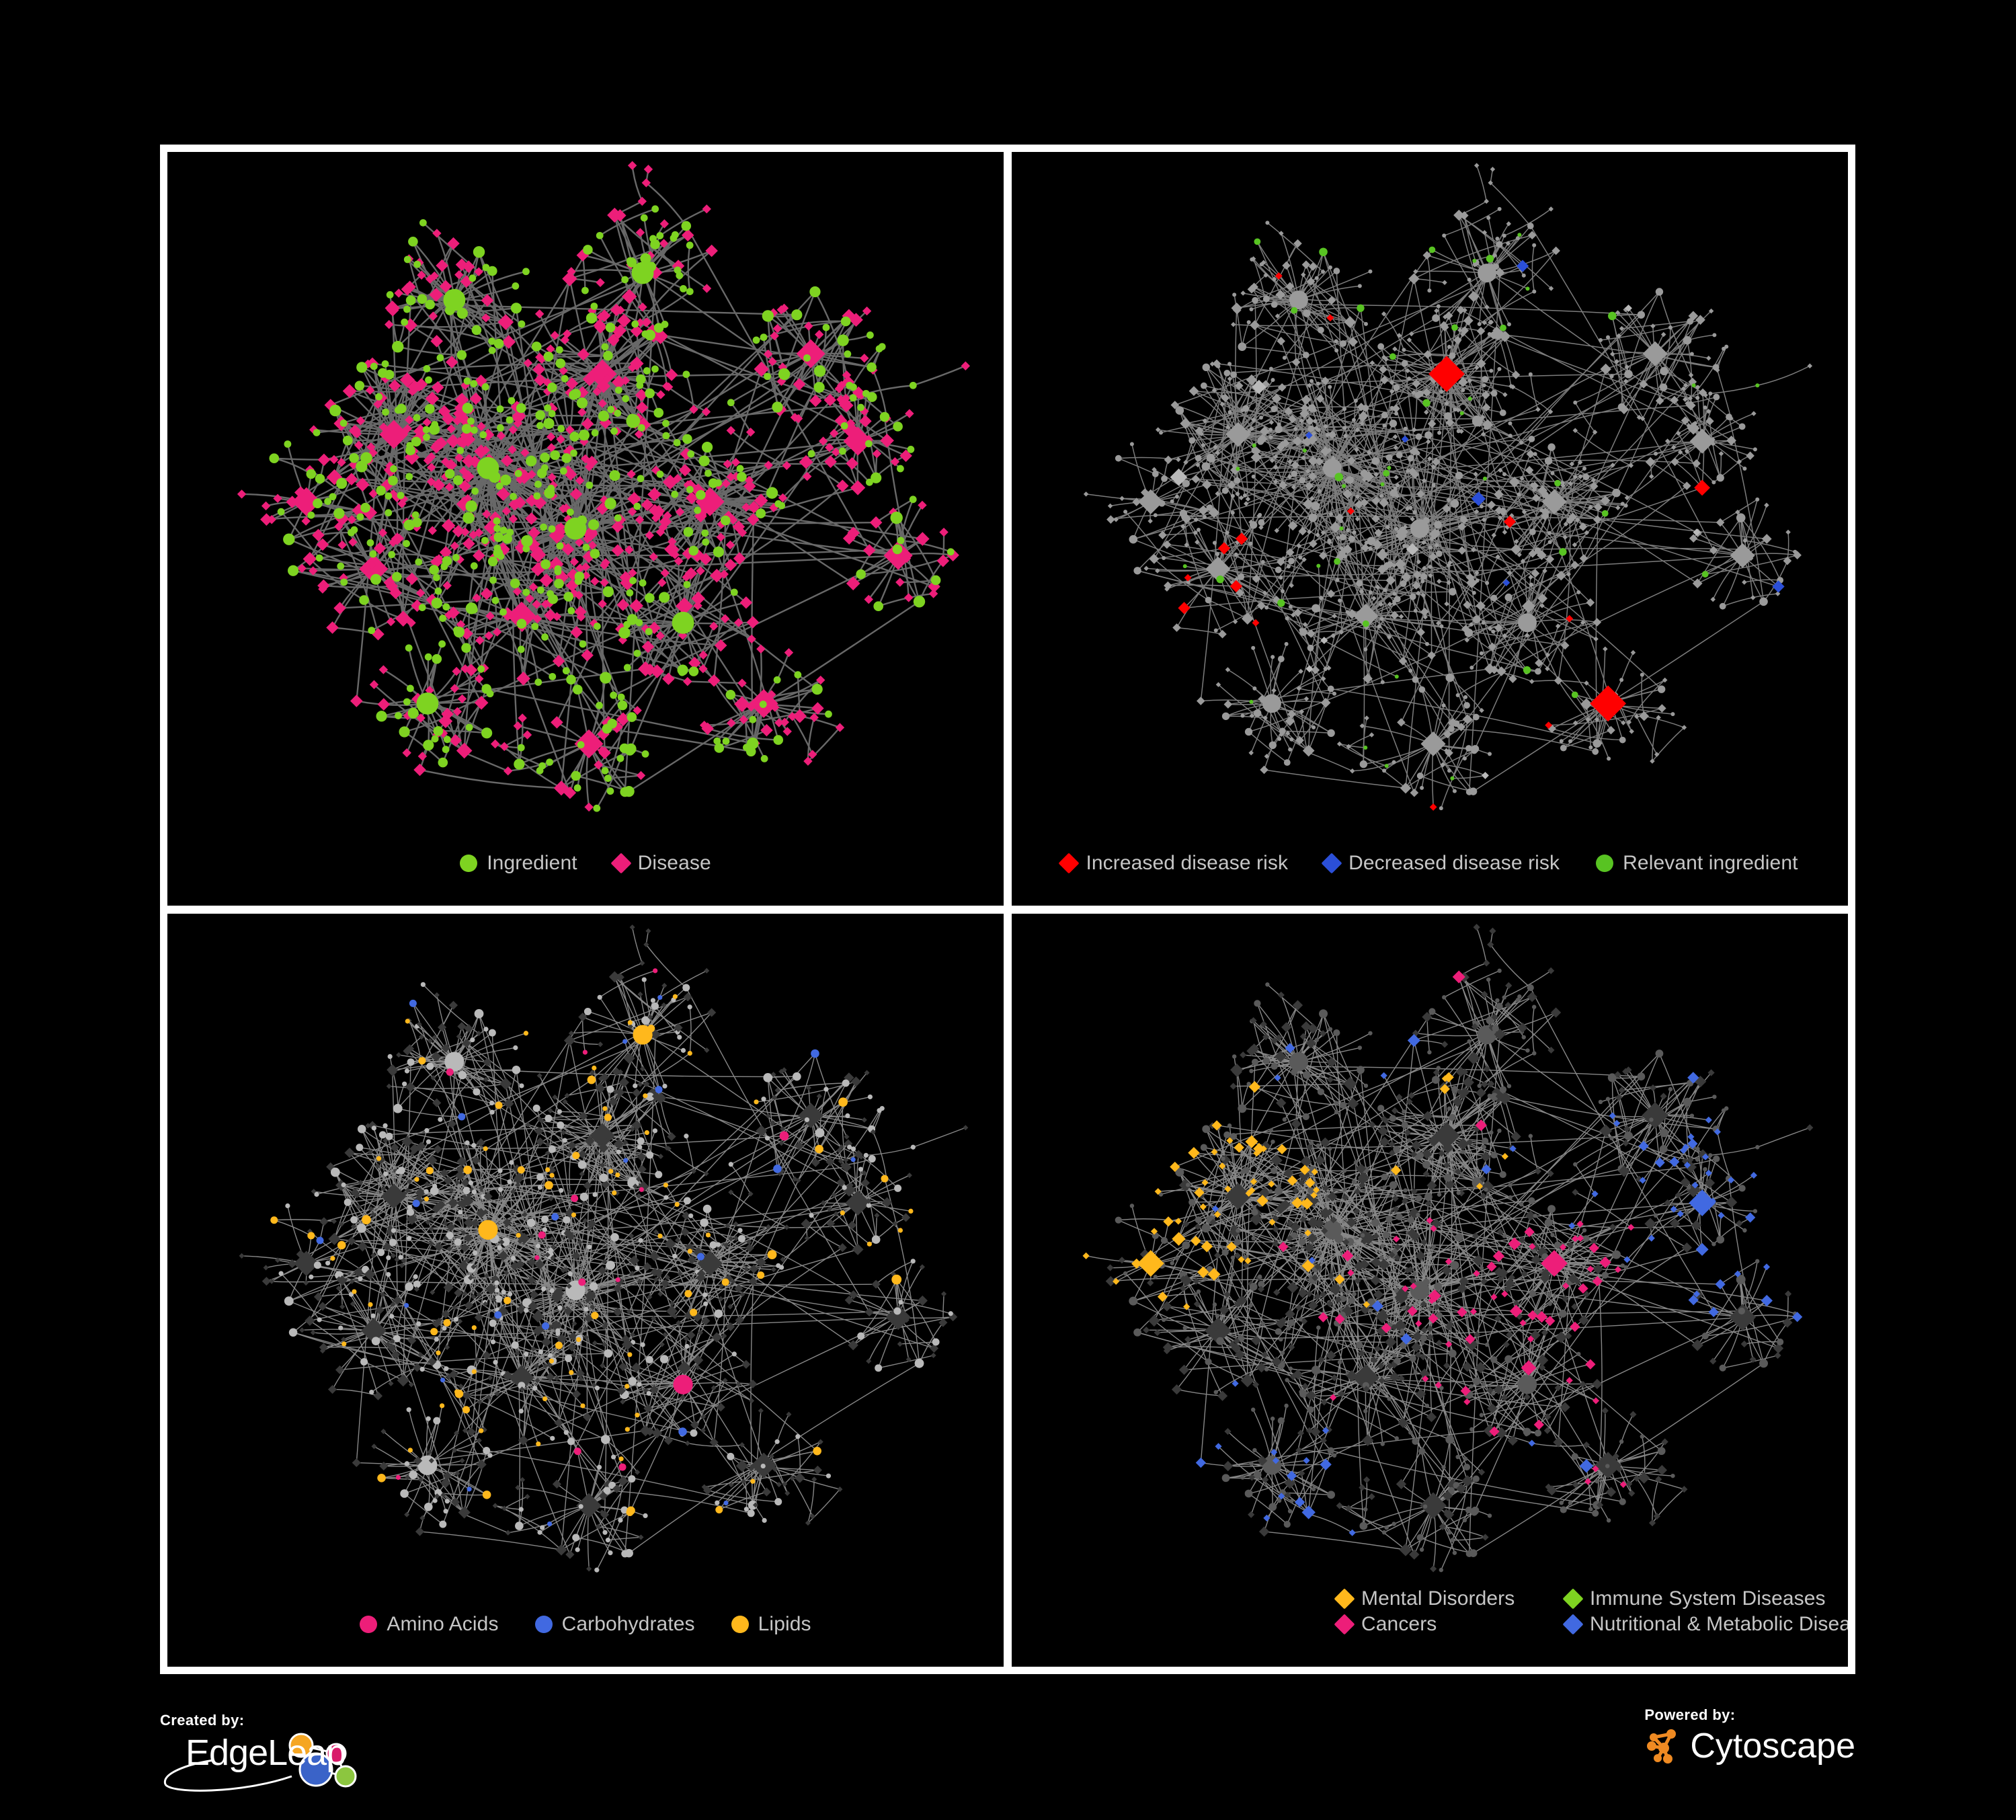 The image size is (2016, 1820). I want to click on edgeleap-logo-row: EdgeLeap, so click(271, 1763).